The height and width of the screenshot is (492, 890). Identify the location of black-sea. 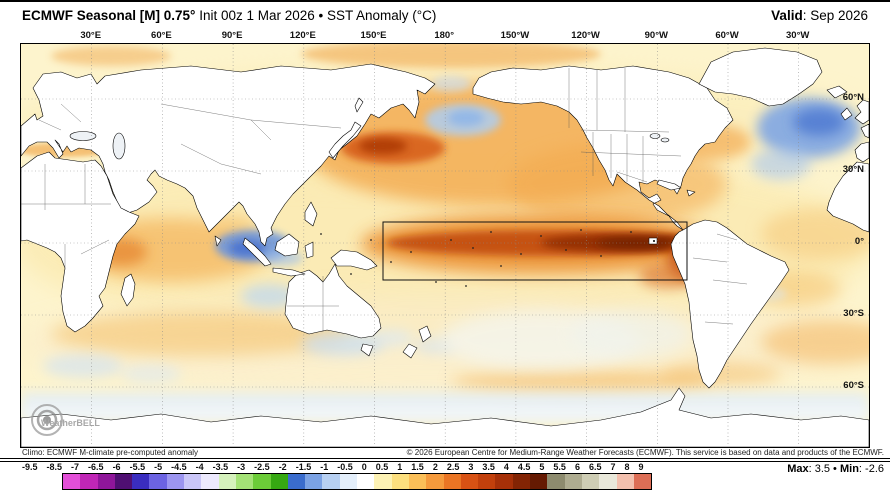
(83, 136).